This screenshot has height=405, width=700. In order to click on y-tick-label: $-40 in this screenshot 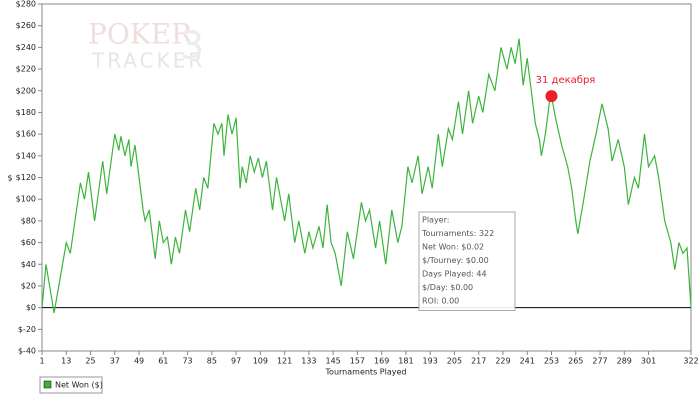, I will do `click(27, 351)`.